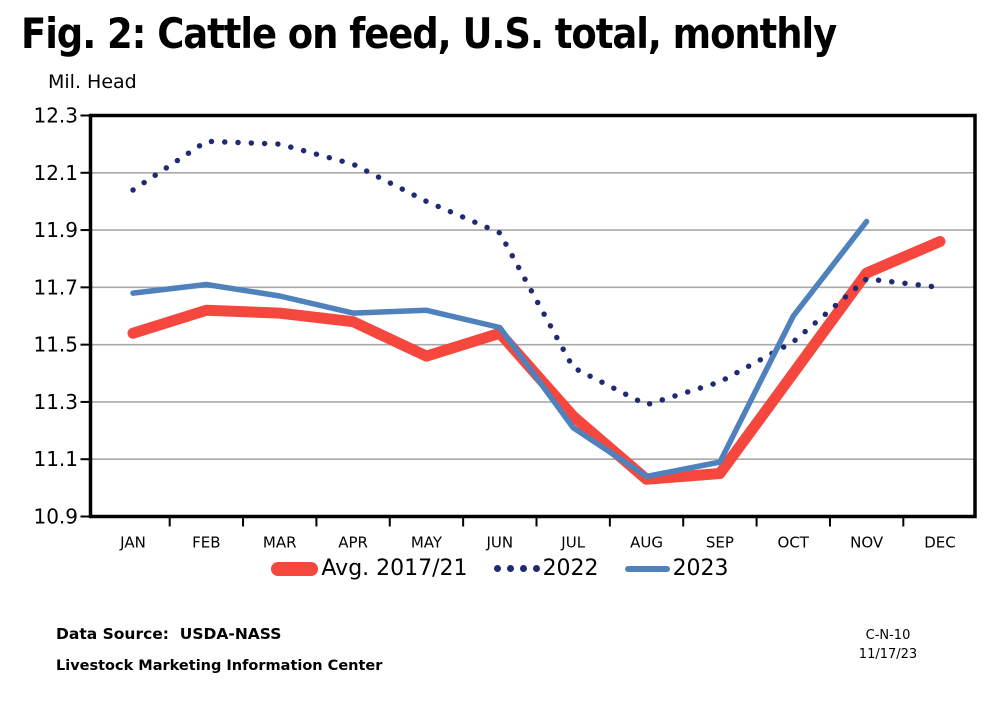  What do you see at coordinates (572, 543) in the screenshot?
I see `x-tick-label: JUL` at bounding box center [572, 543].